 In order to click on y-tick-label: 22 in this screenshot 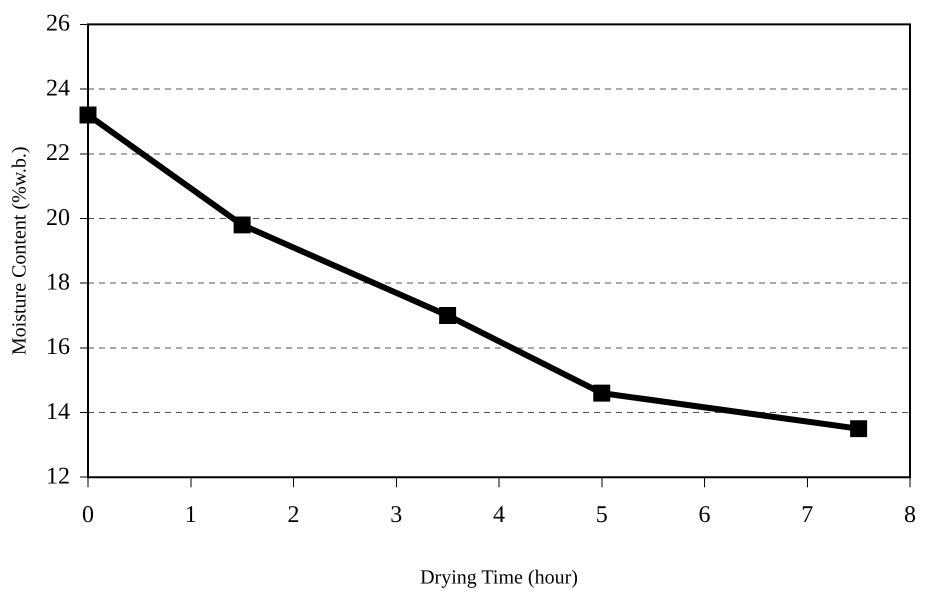, I will do `click(58, 153)`.